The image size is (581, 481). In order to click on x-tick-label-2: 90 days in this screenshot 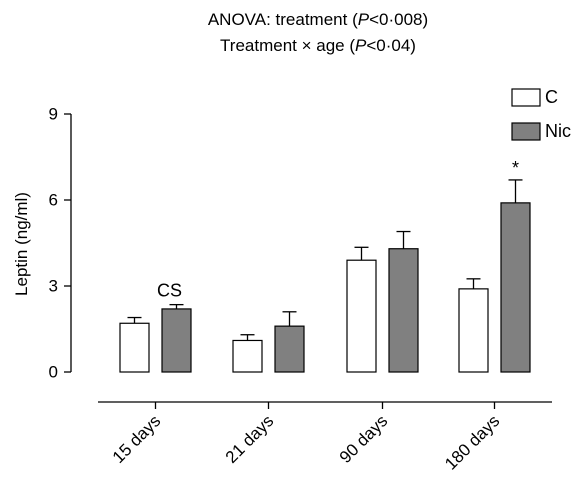, I will do `click(364, 439)`.